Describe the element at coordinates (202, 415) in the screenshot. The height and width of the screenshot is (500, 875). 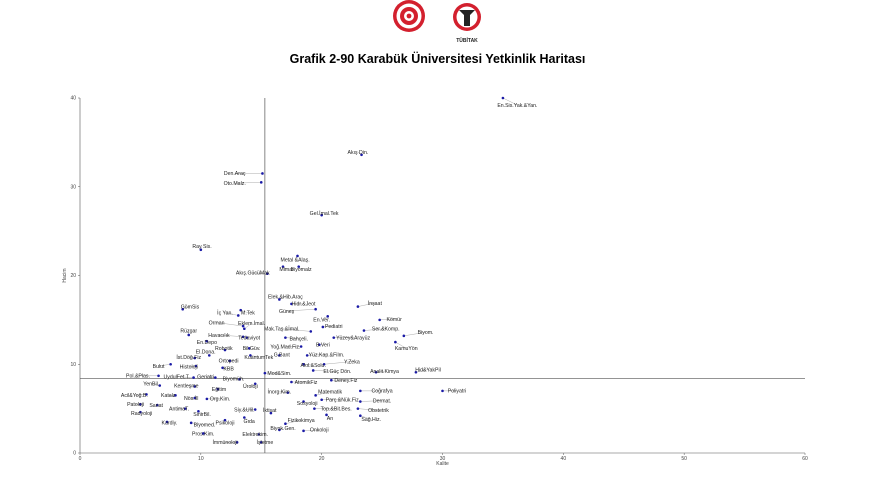
I see `point-label: SinirBil.` at that location.